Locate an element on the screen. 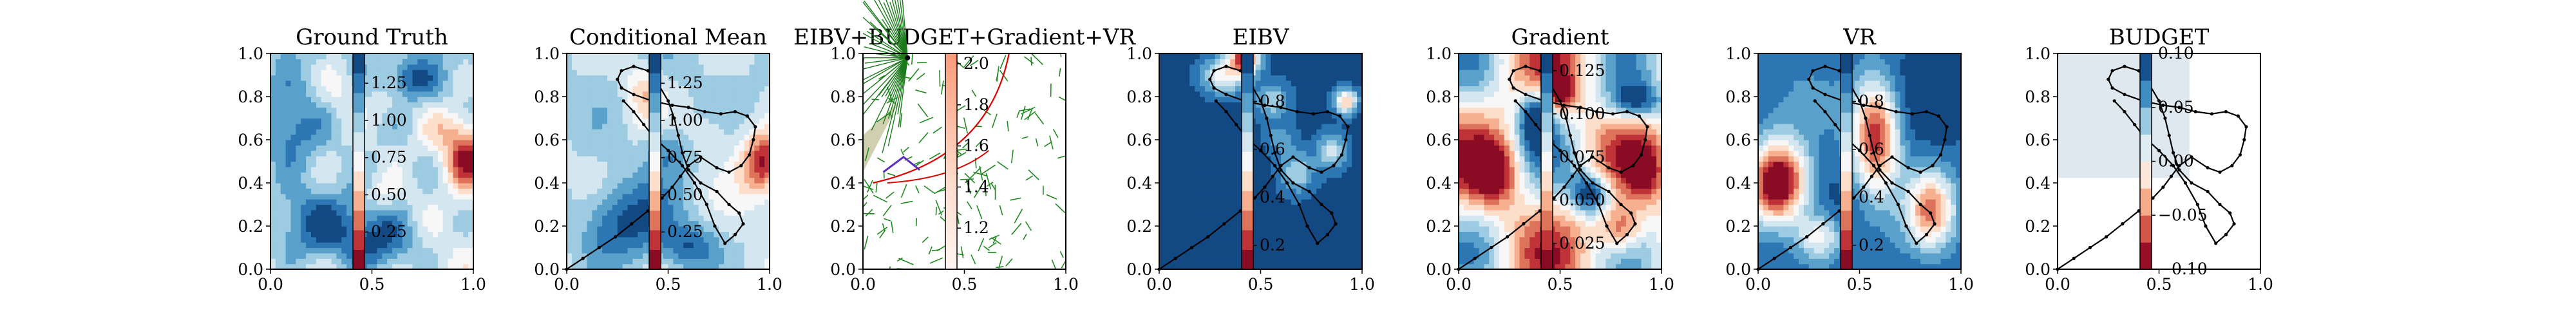 The image size is (2576, 322). colorbar-tick-label: 0.050 is located at coordinates (1582, 200).